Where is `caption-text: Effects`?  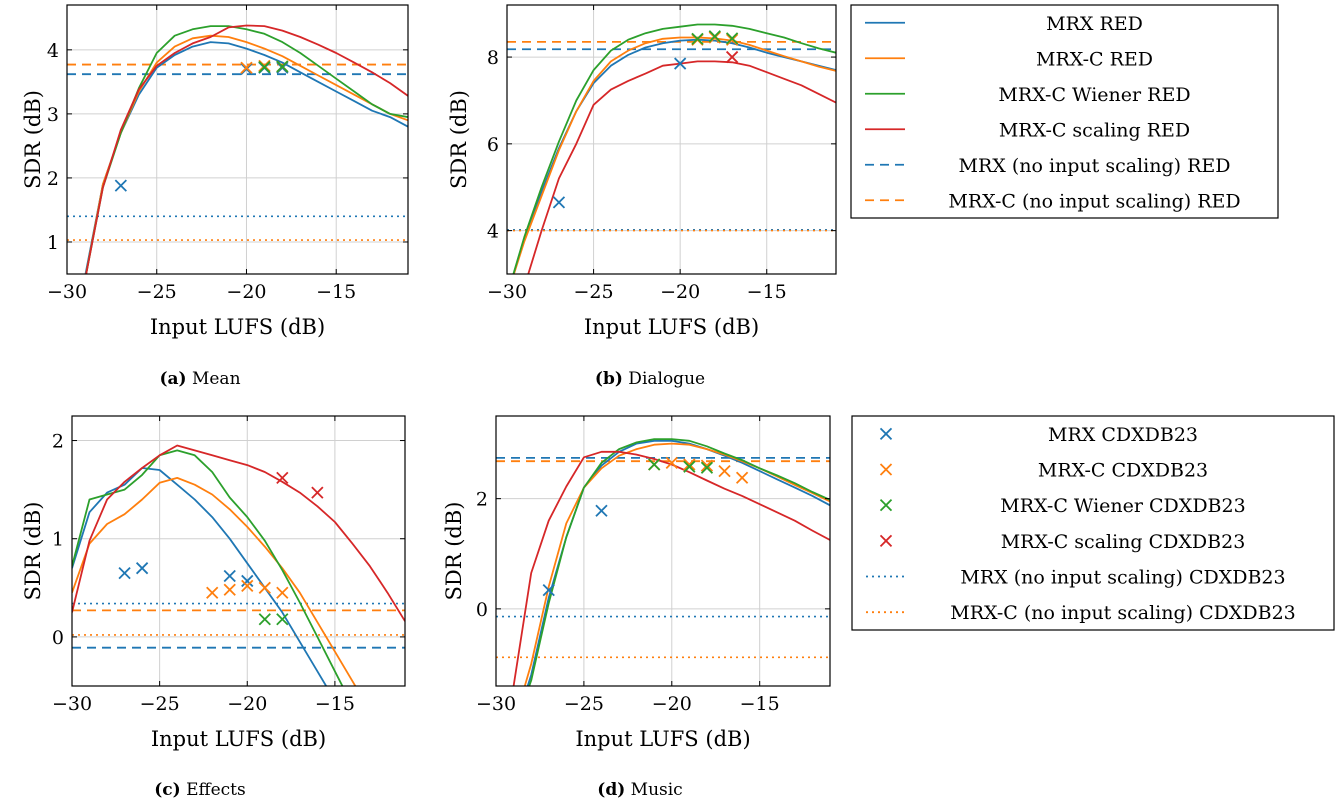 caption-text: Effects is located at coordinates (213, 790).